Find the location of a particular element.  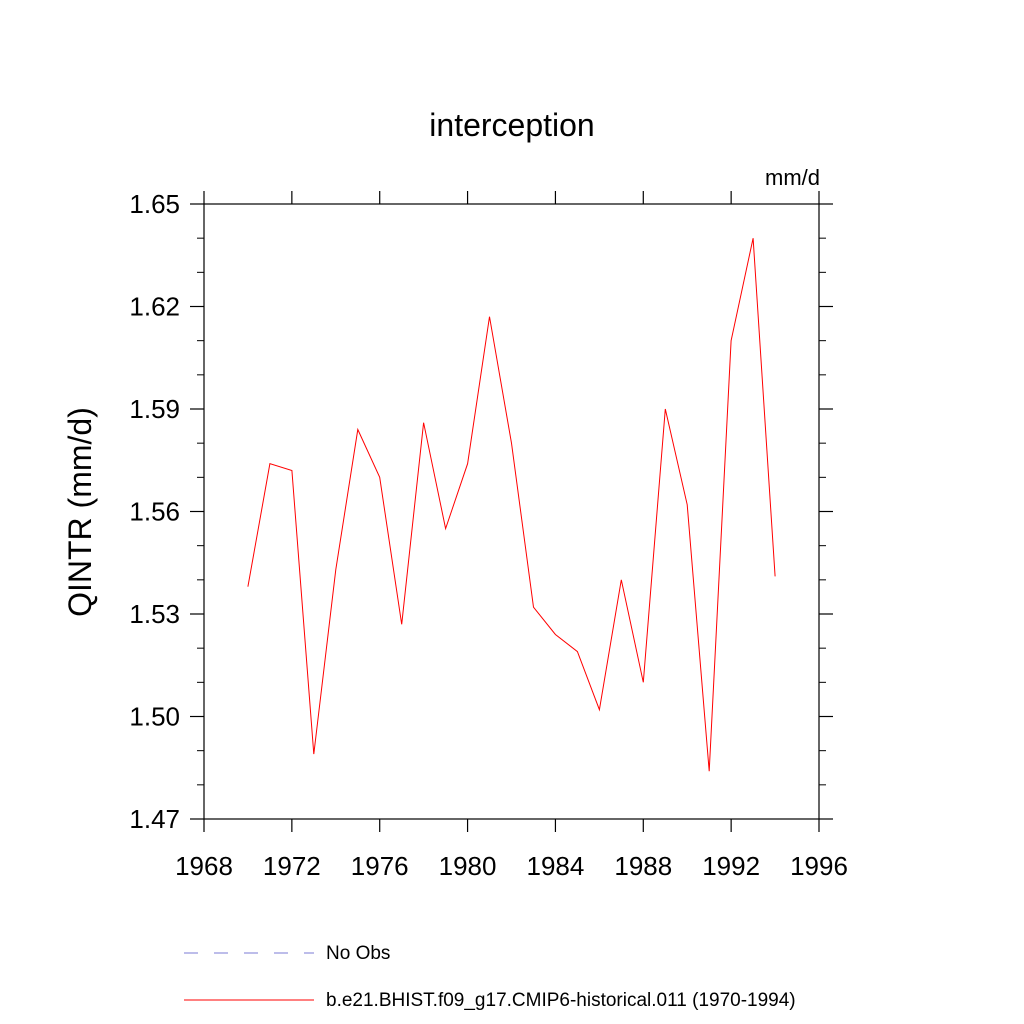

y-tick-label: 1.59 is located at coordinates (154, 409).